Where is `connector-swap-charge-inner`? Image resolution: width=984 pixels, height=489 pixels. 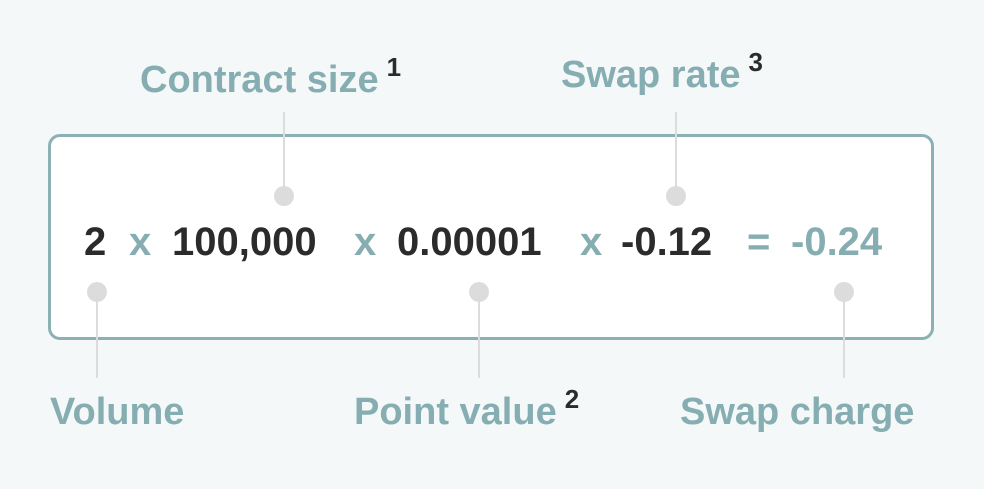
connector-swap-charge-inner is located at coordinates (844, 316).